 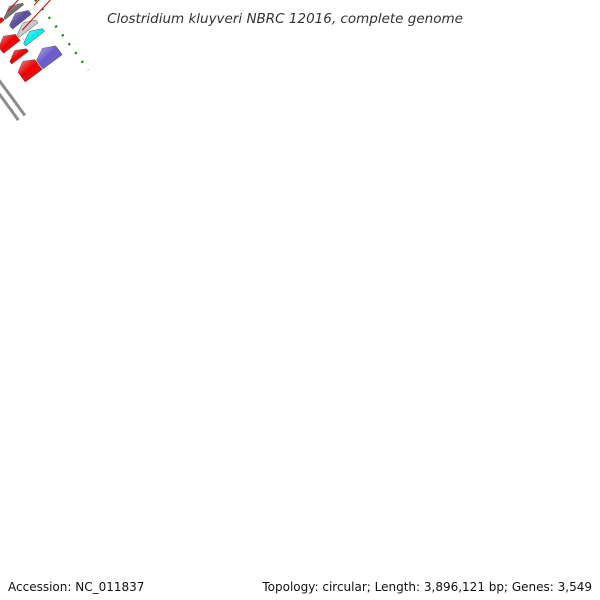 I want to click on gene-ckr-0558-shading, so click(x=20, y=20).